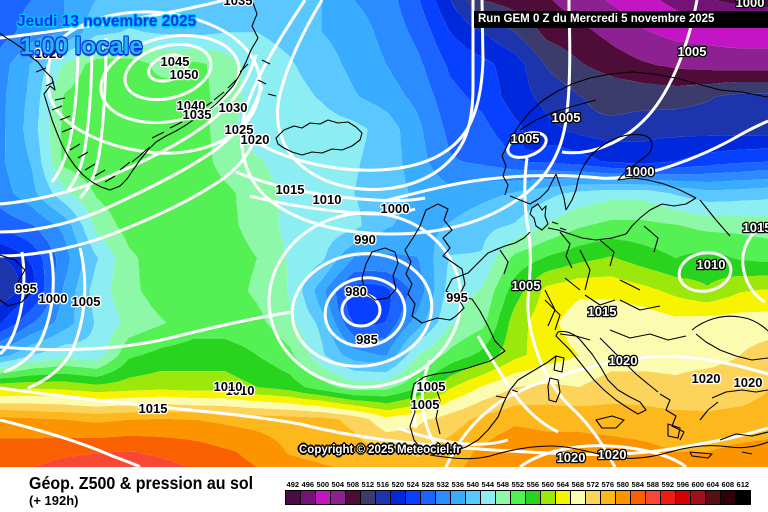  What do you see at coordinates (356, 291) in the screenshot?
I see `svg-text: 980` at bounding box center [356, 291].